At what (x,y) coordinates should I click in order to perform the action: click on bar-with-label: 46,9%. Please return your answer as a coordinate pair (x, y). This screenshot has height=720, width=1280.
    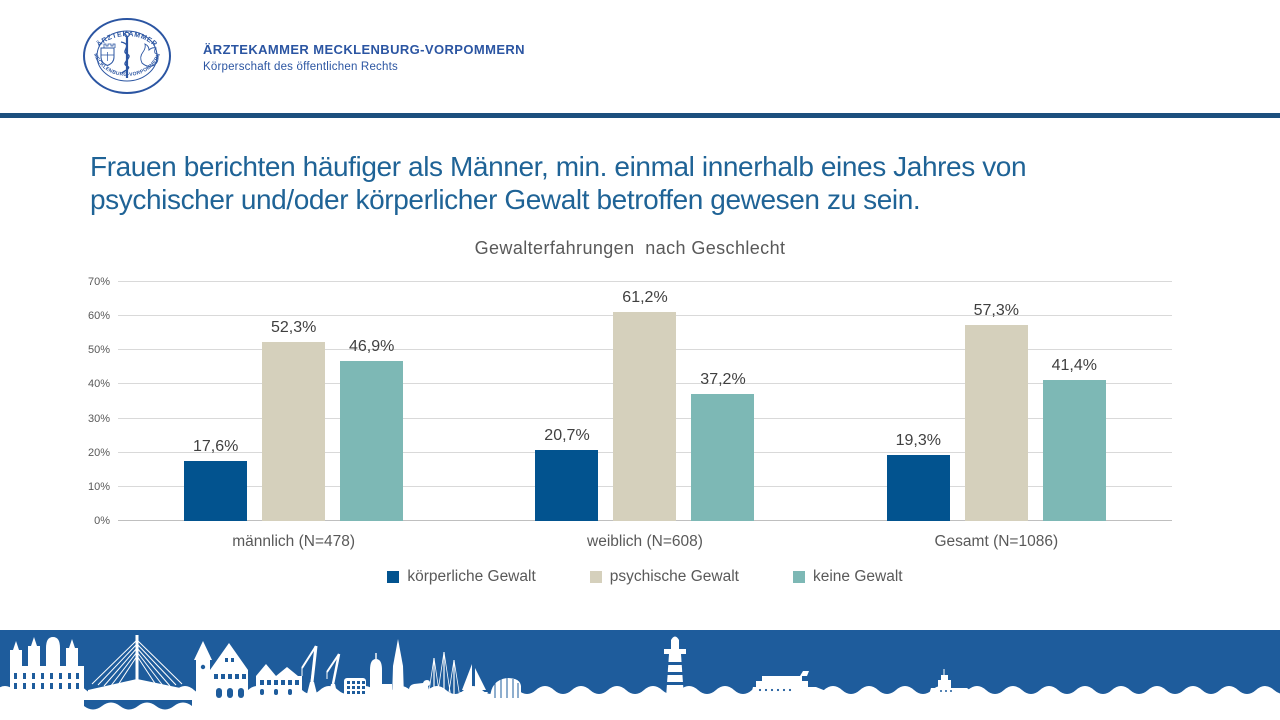
    Looking at the image, I should click on (372, 401).